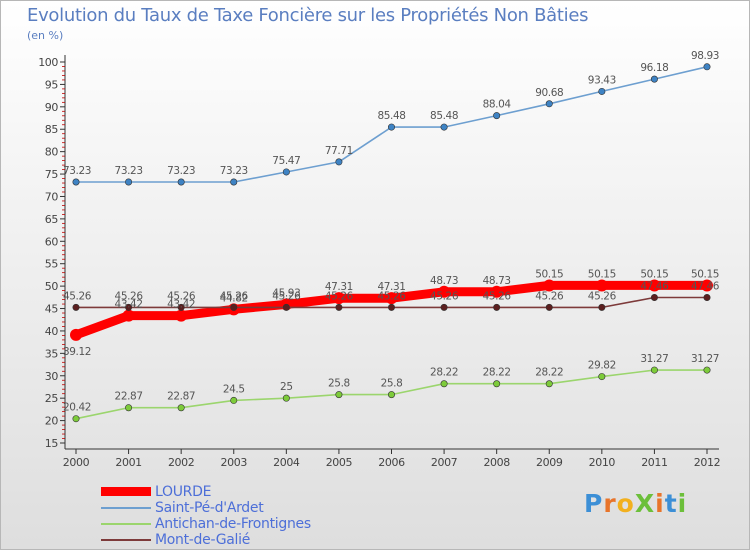 This screenshot has height=550, width=750. I want to click on y-tick-label: 80, so click(52, 152).